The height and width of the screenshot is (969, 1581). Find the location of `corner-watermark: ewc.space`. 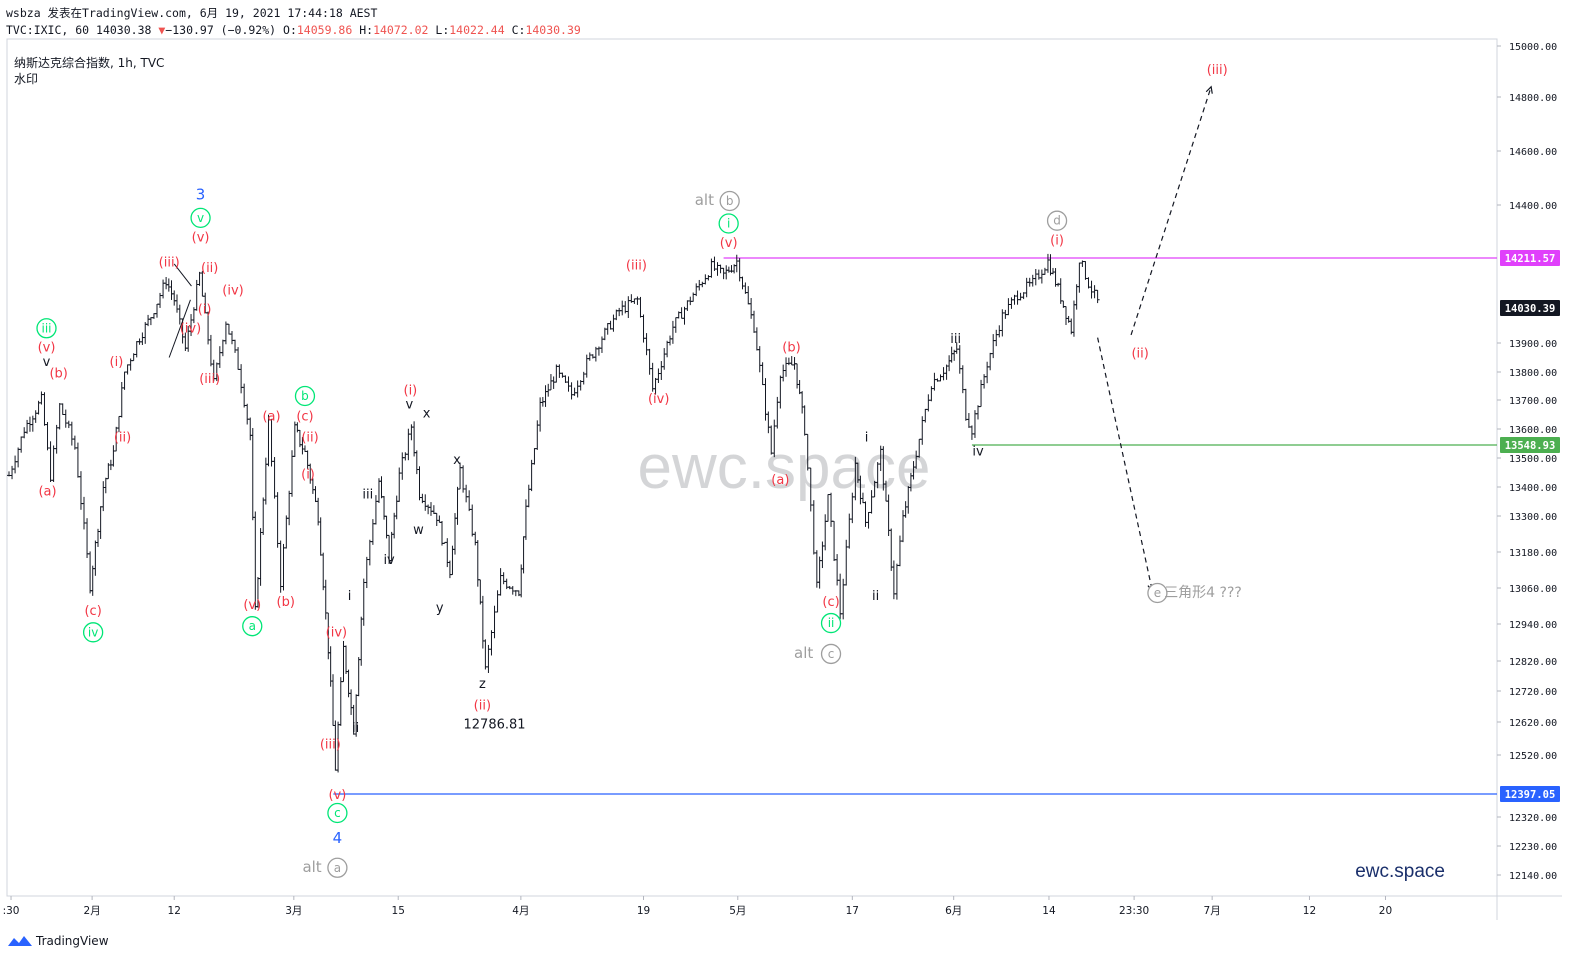

corner-watermark: ewc.space is located at coordinates (1400, 871).